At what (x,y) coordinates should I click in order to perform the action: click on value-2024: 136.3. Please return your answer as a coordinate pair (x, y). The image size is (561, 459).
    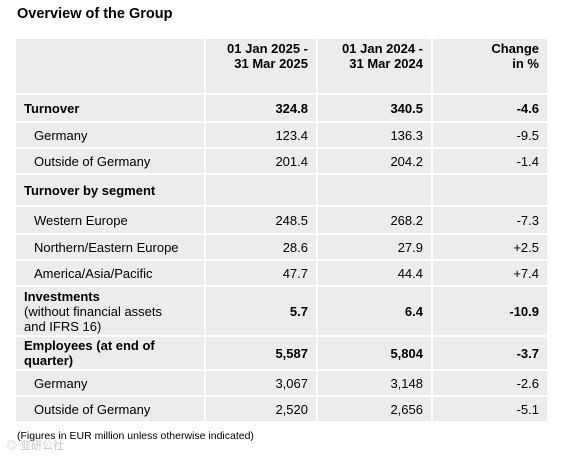
    Looking at the image, I should click on (375, 136).